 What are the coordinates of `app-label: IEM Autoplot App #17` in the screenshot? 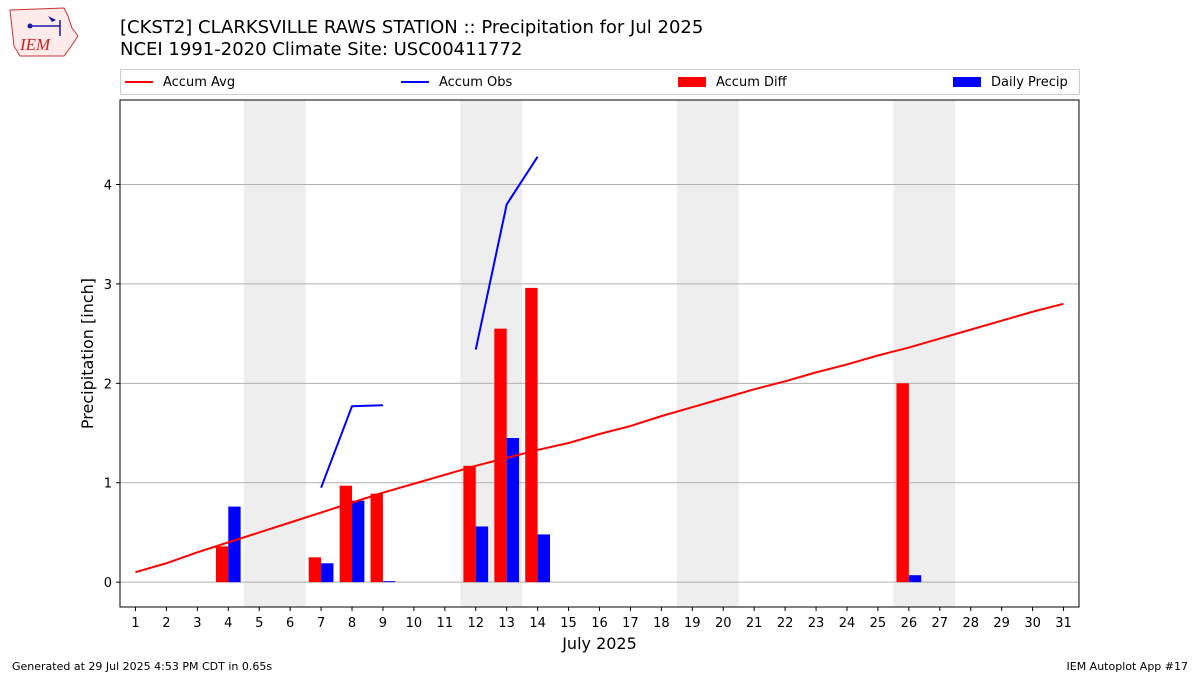 It's located at (1127, 666).